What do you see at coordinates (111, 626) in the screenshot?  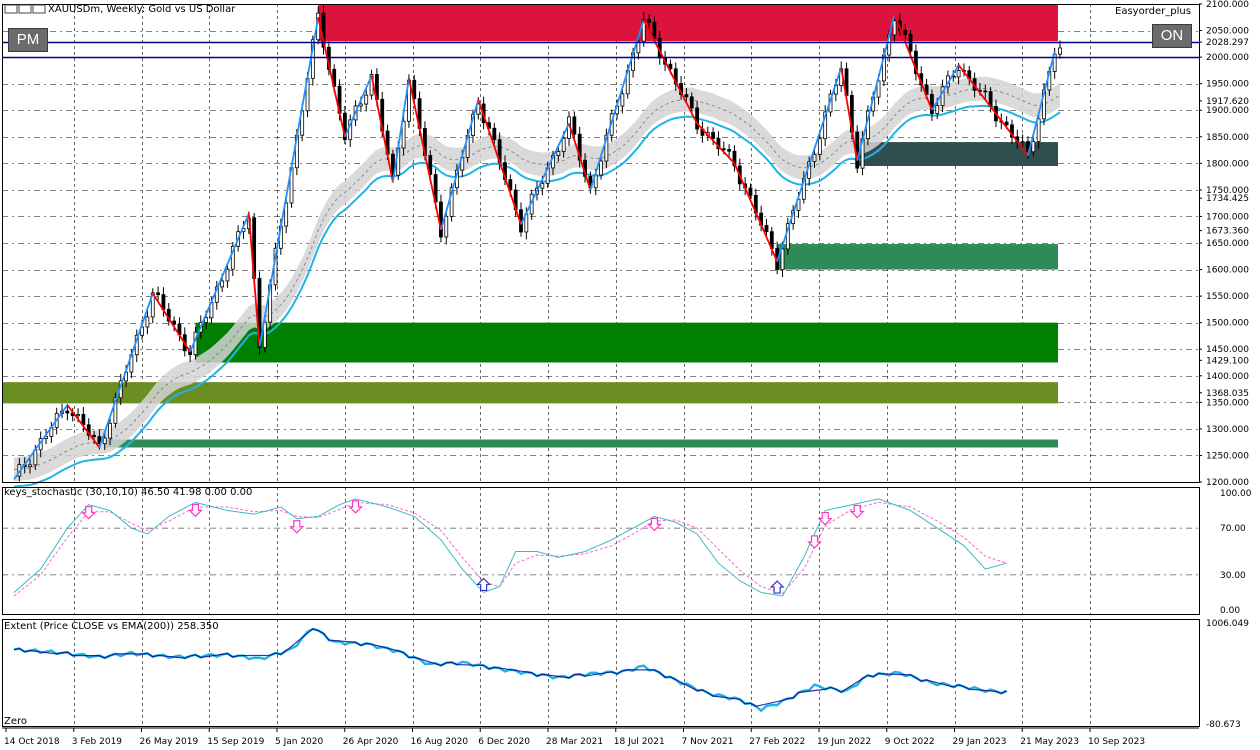 I see `extent-label: Extent (Price CLOSE vs EMA(200)) 258.350` at bounding box center [111, 626].